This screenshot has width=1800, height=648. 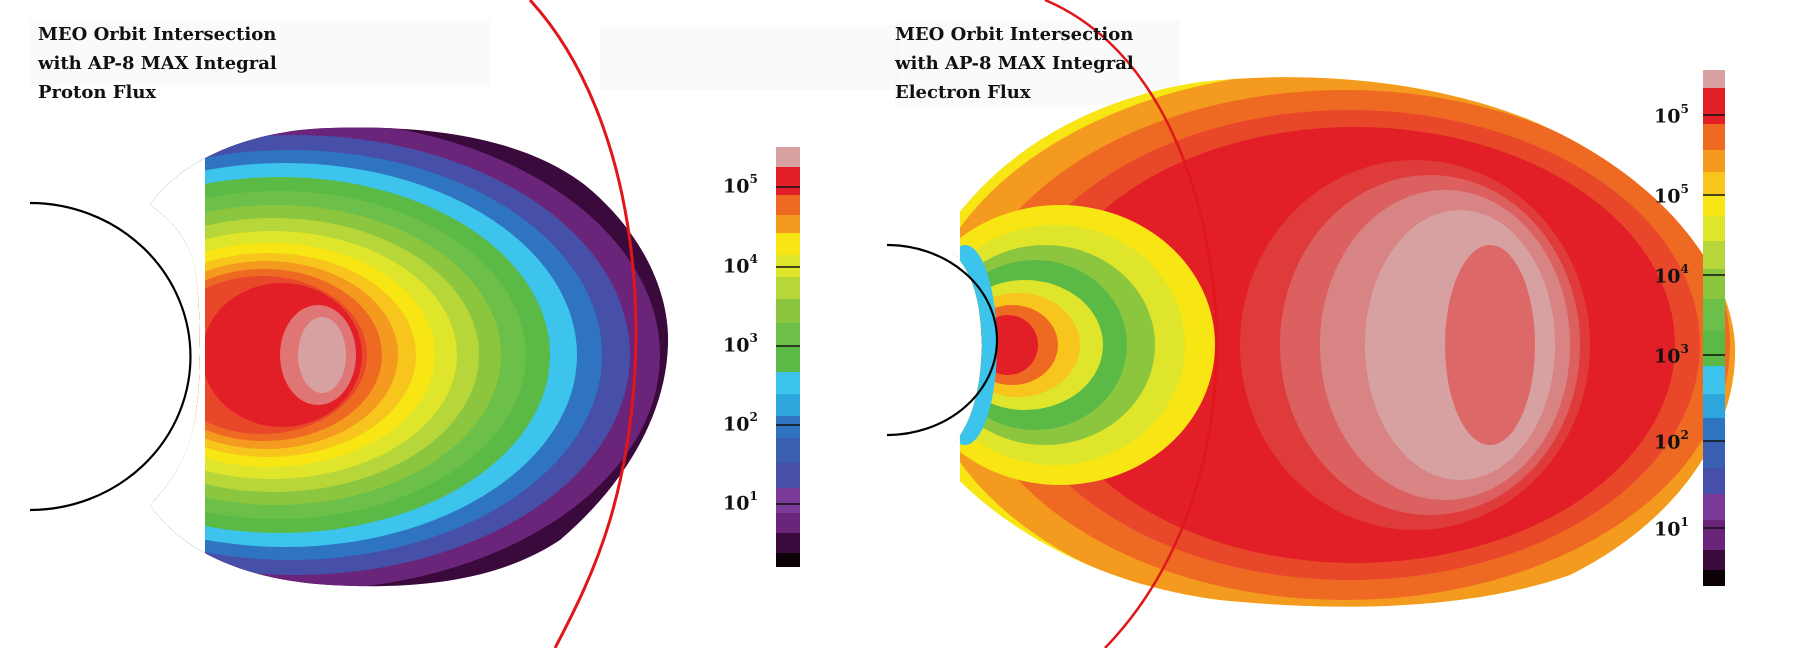 I want to click on proton-colorbar, so click(x=788, y=357).